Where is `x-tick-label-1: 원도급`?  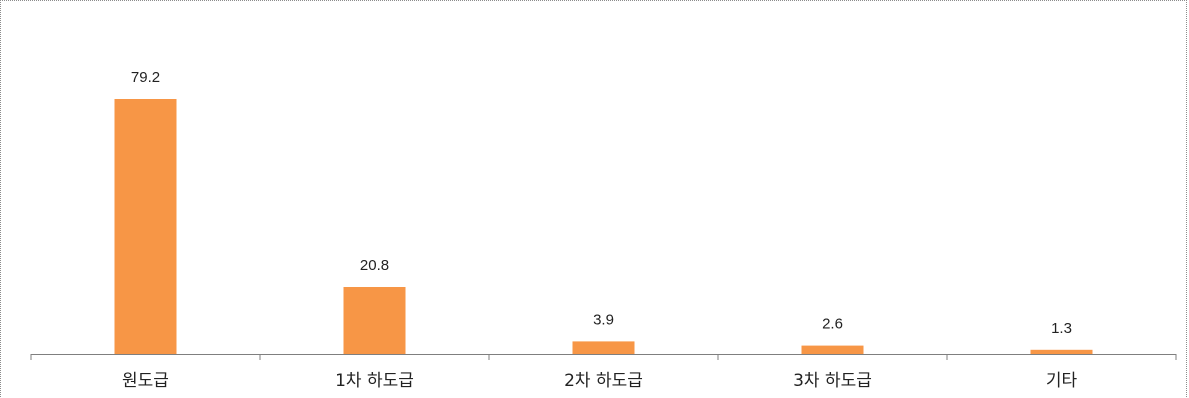 x-tick-label-1: 원도급 is located at coordinates (145, 381).